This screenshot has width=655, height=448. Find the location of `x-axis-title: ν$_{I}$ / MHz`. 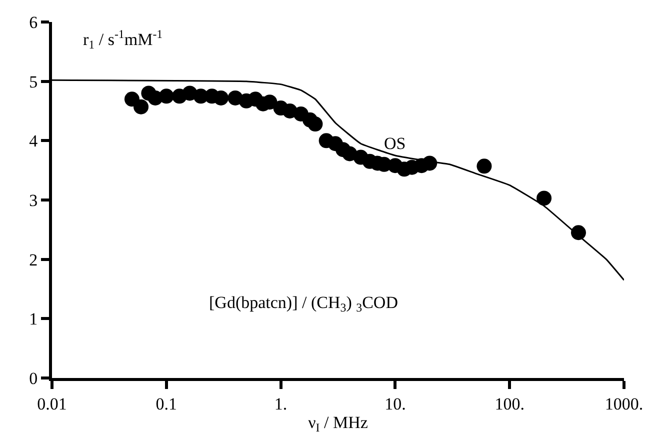

x-axis-title: ν$_{I}$ / MHz is located at coordinates (338, 423).